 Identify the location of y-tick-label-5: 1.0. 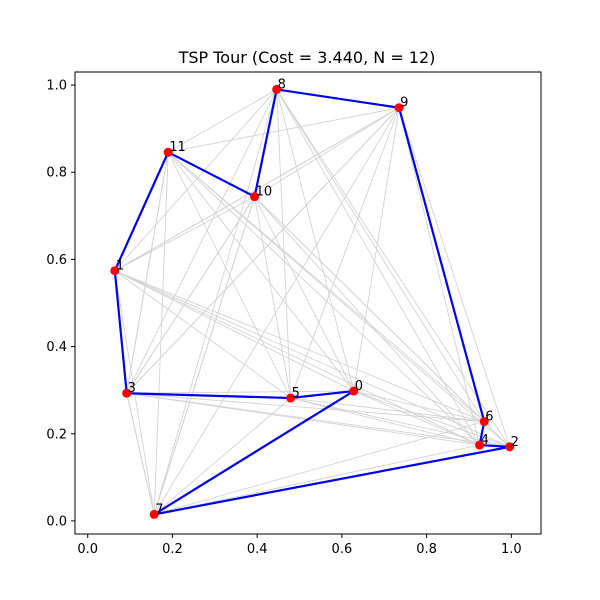
(56, 86).